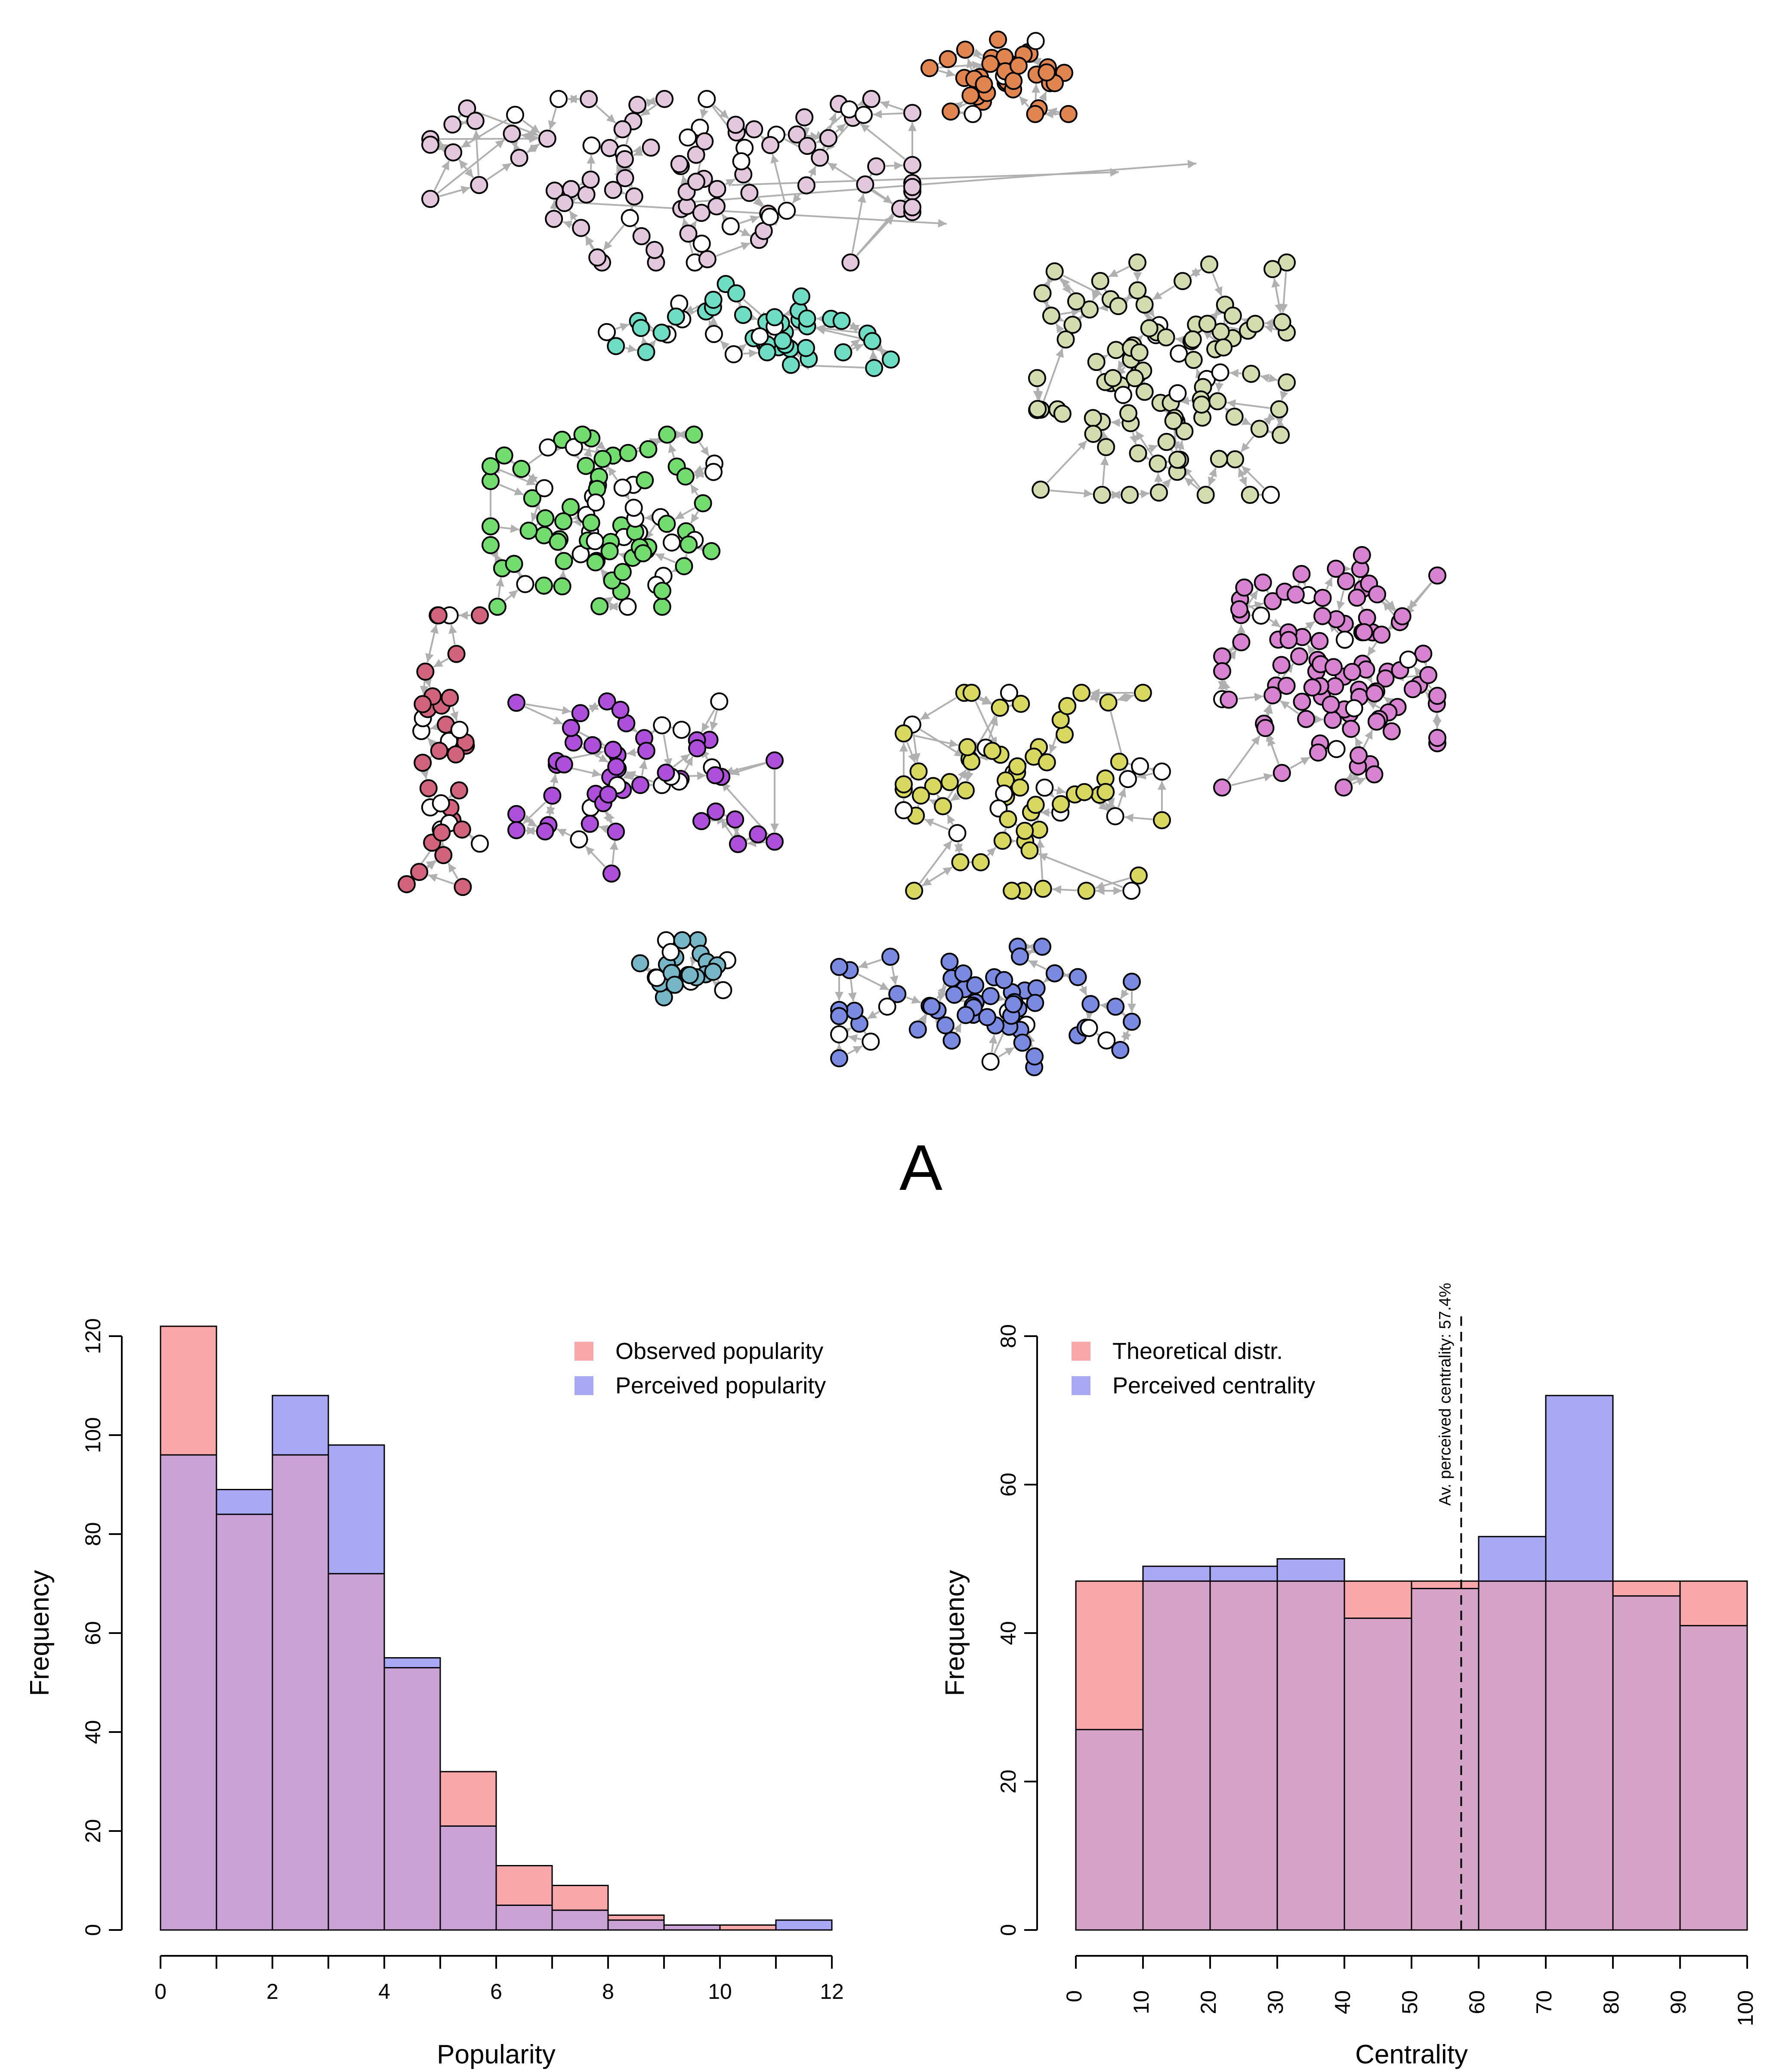 This screenshot has height=2072, width=1773. What do you see at coordinates (720, 1386) in the screenshot?
I see `legend-label: Perceived popularity` at bounding box center [720, 1386].